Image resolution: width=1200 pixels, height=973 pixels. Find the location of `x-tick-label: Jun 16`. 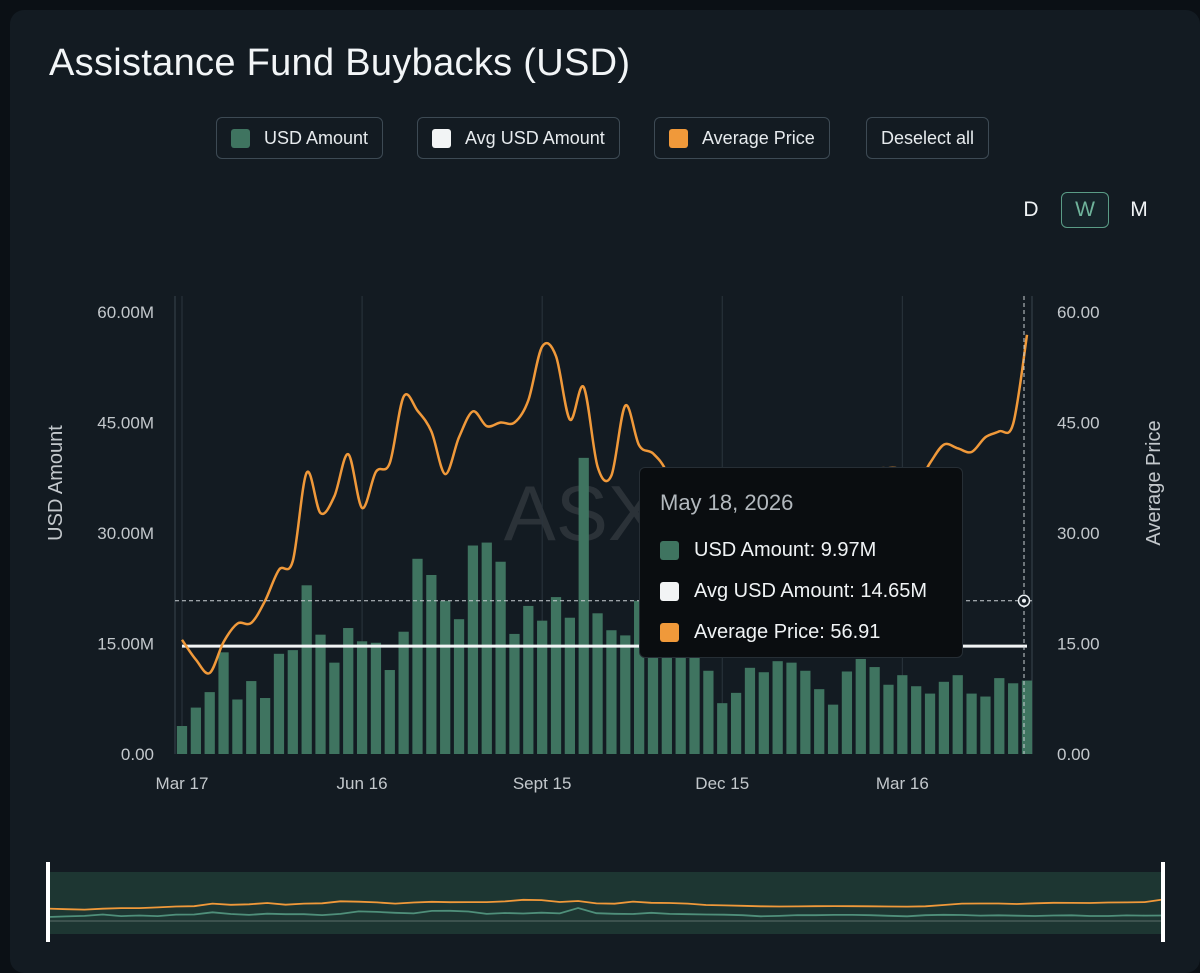

x-tick-label: Jun 16 is located at coordinates (362, 783).